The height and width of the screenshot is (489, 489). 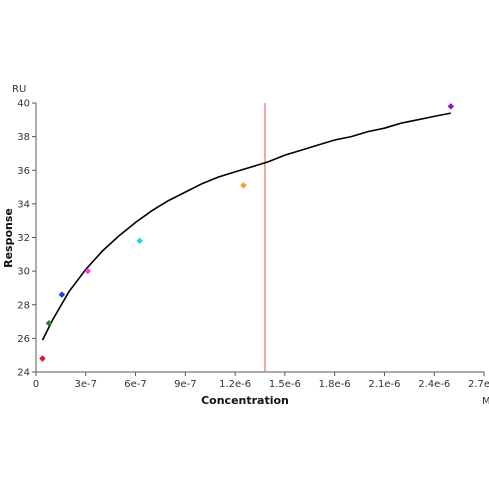 I want to click on y-tick-label: 38, so click(x=23, y=137).